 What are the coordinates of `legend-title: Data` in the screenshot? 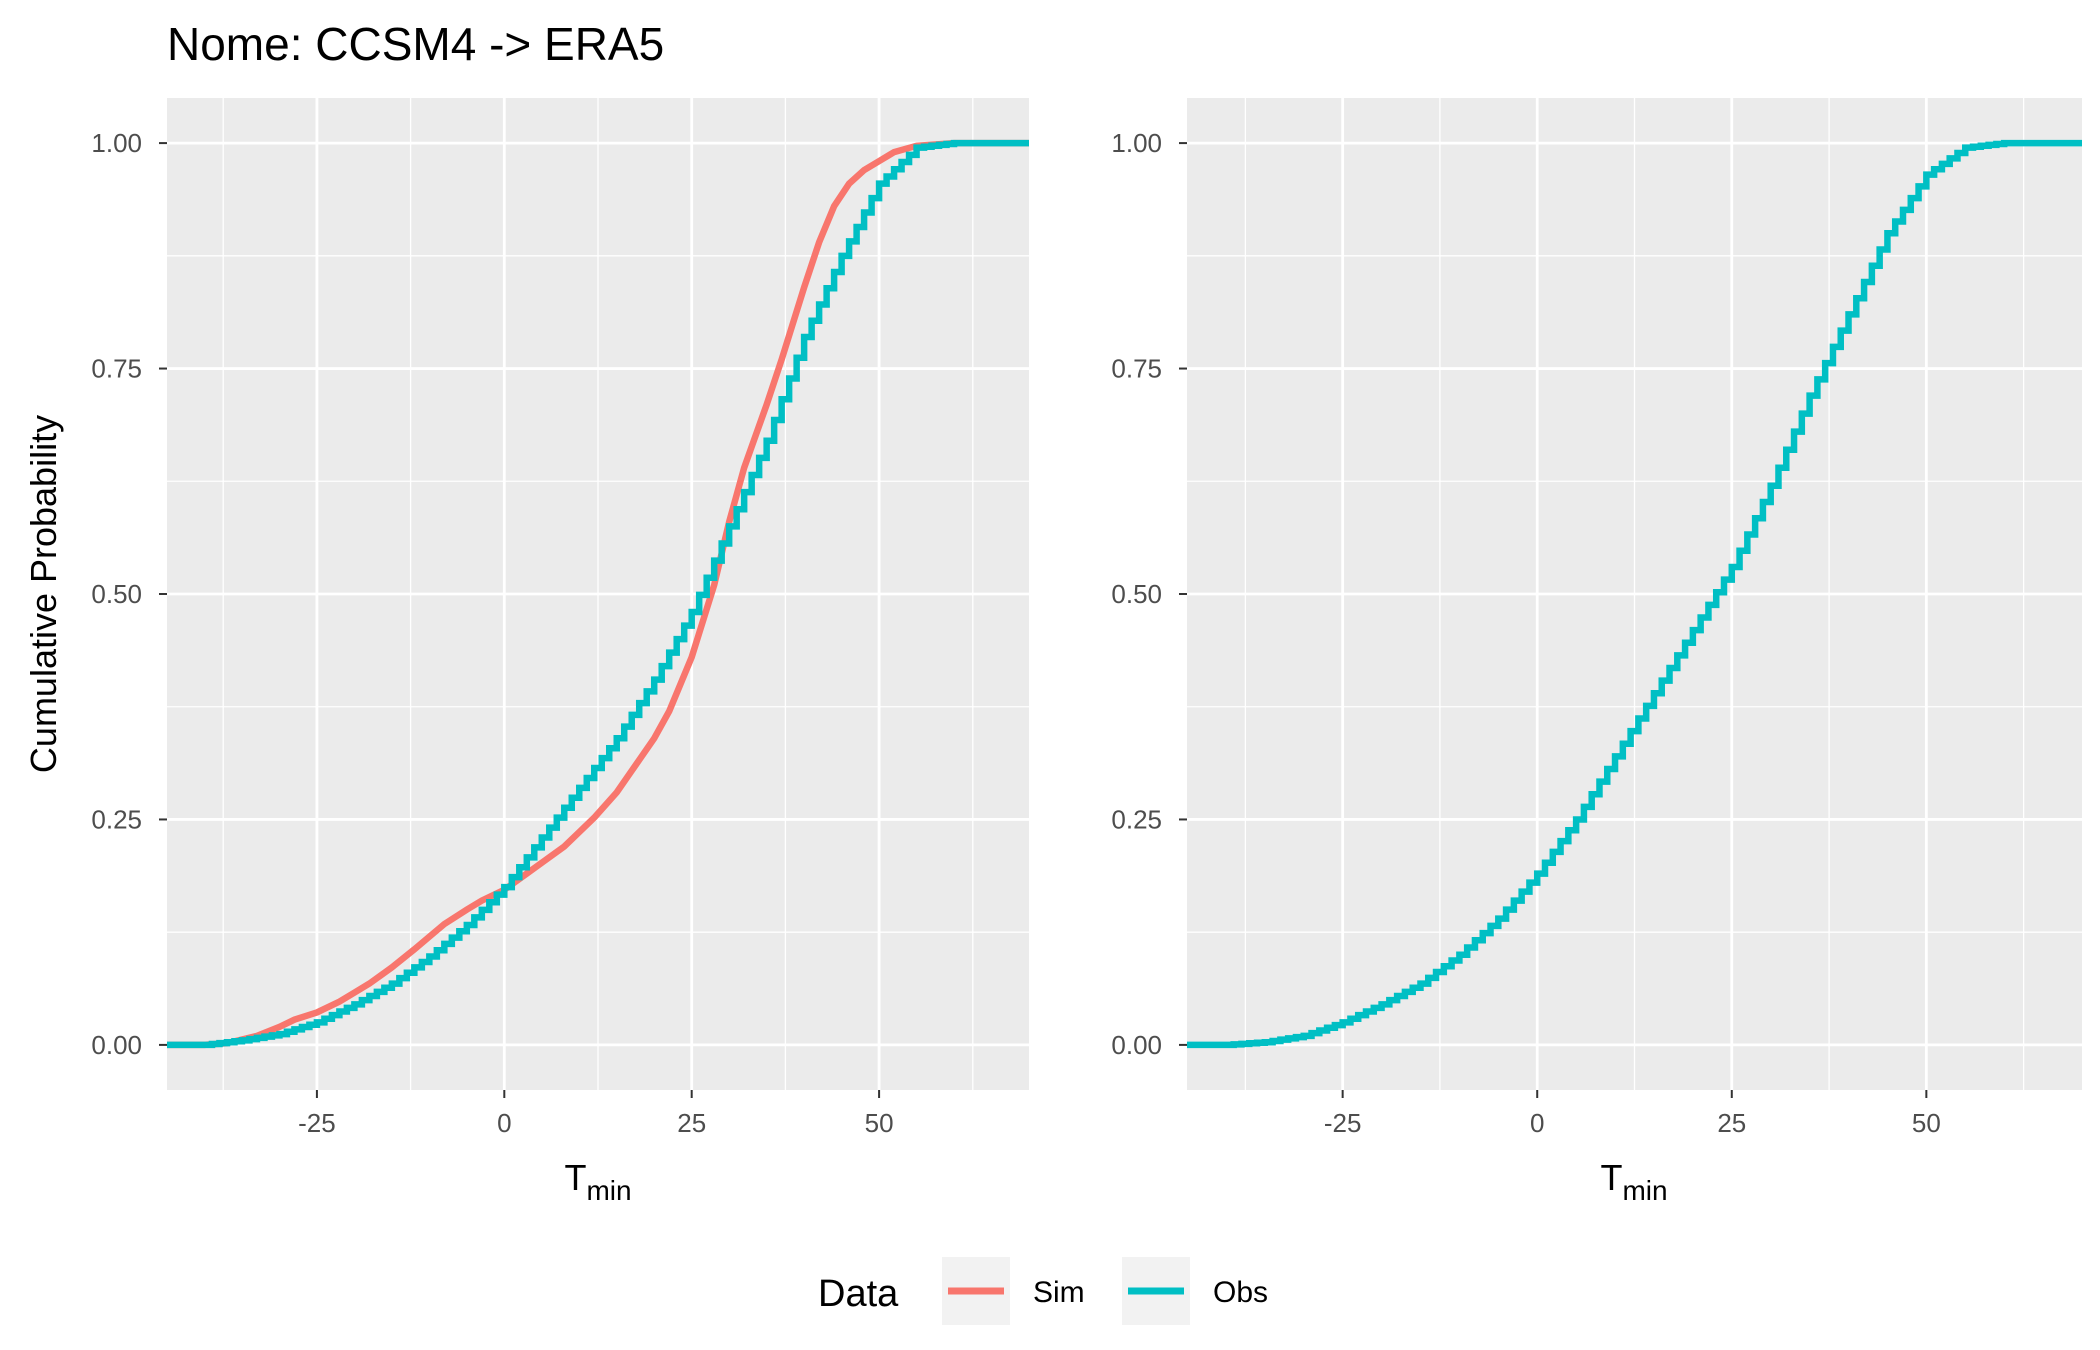 It's located at (858, 1294).